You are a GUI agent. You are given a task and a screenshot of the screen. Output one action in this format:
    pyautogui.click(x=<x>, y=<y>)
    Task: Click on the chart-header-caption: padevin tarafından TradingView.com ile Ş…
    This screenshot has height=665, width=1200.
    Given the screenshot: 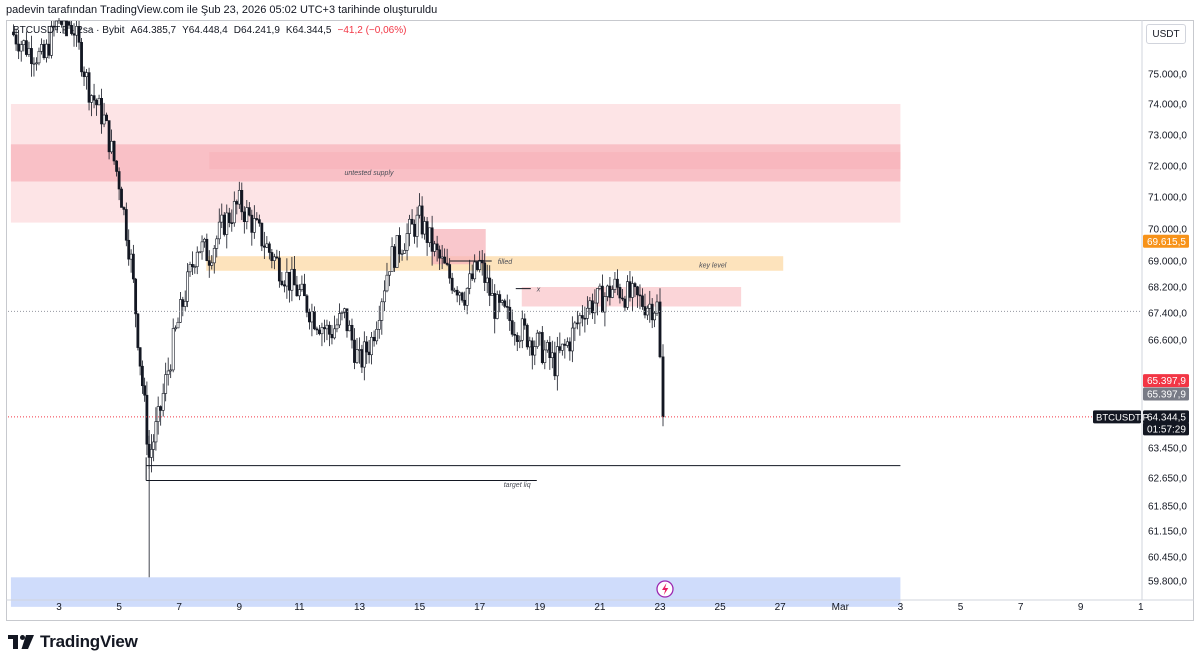 What is the action you would take?
    pyautogui.click(x=222, y=10)
    